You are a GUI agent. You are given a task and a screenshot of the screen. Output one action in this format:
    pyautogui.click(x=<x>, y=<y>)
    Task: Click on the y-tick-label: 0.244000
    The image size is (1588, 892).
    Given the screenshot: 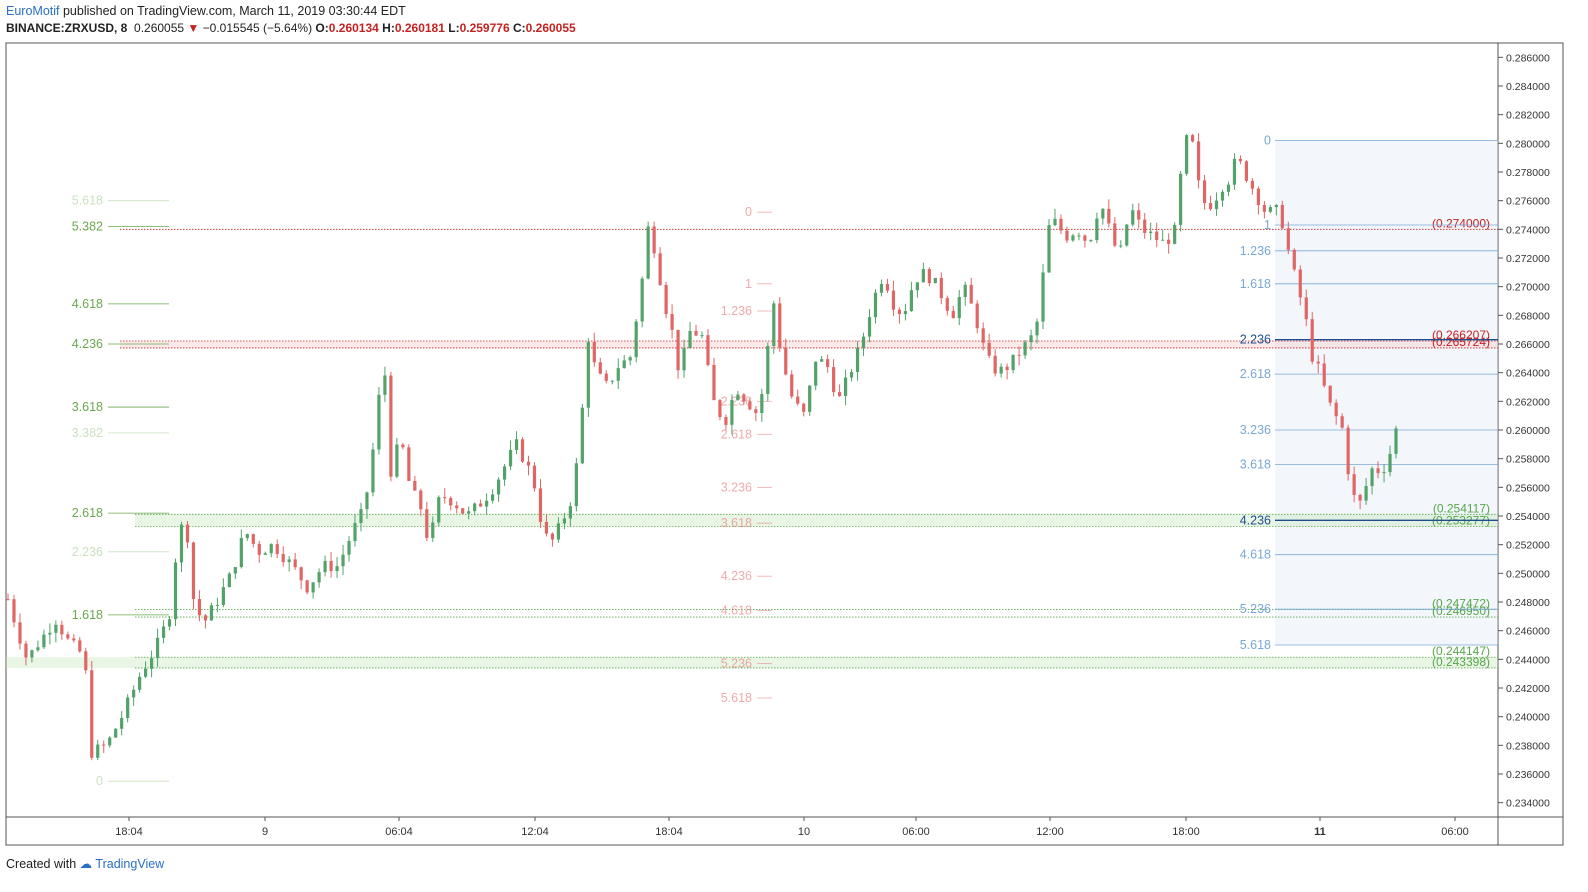 What is the action you would take?
    pyautogui.click(x=1528, y=660)
    